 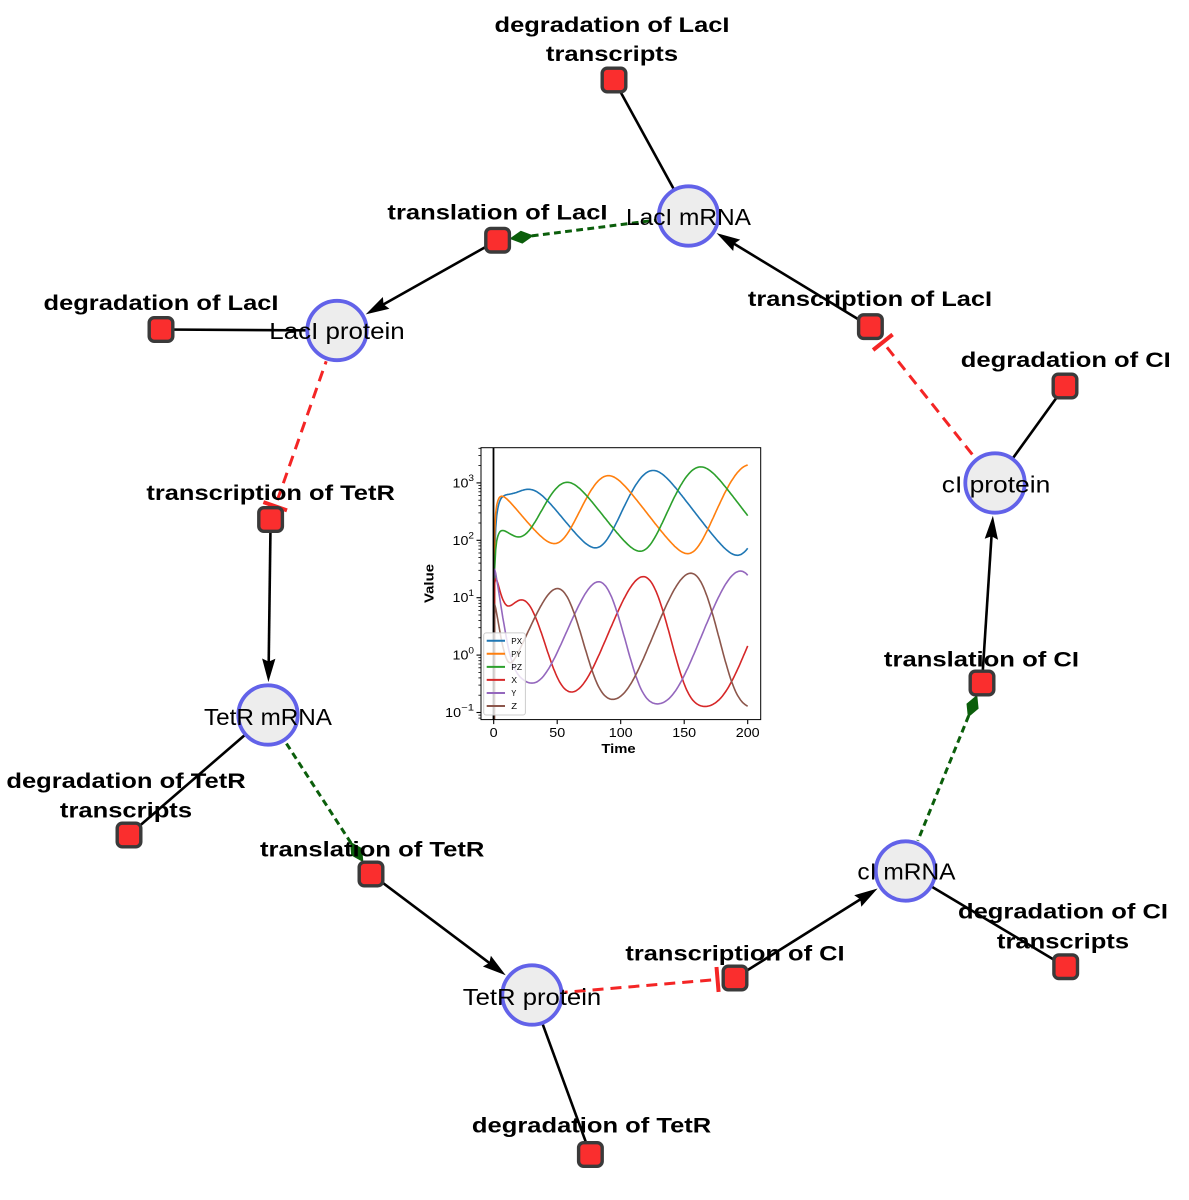 I want to click on svg-text: −1, so click(x=467, y=708).